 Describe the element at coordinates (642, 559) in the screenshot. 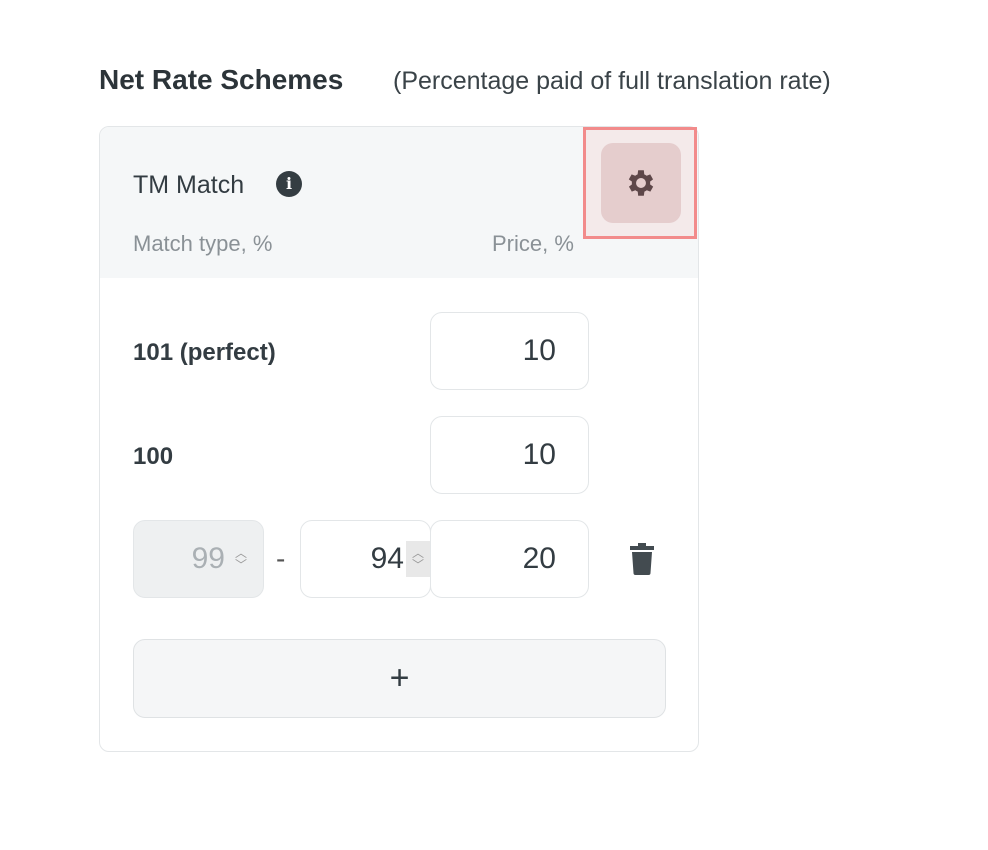

I see `trash-icon` at that location.